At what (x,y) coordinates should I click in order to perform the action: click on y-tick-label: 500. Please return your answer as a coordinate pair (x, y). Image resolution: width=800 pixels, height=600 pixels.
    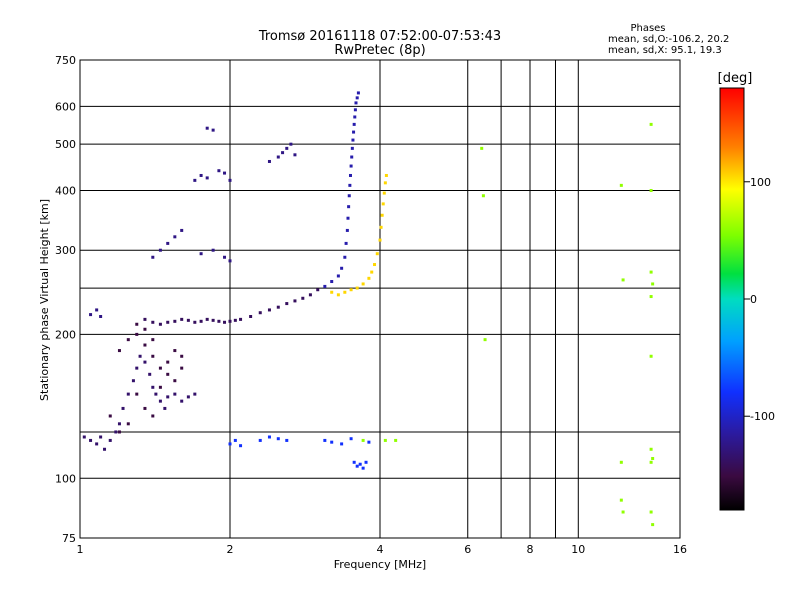
    Looking at the image, I should click on (65, 144).